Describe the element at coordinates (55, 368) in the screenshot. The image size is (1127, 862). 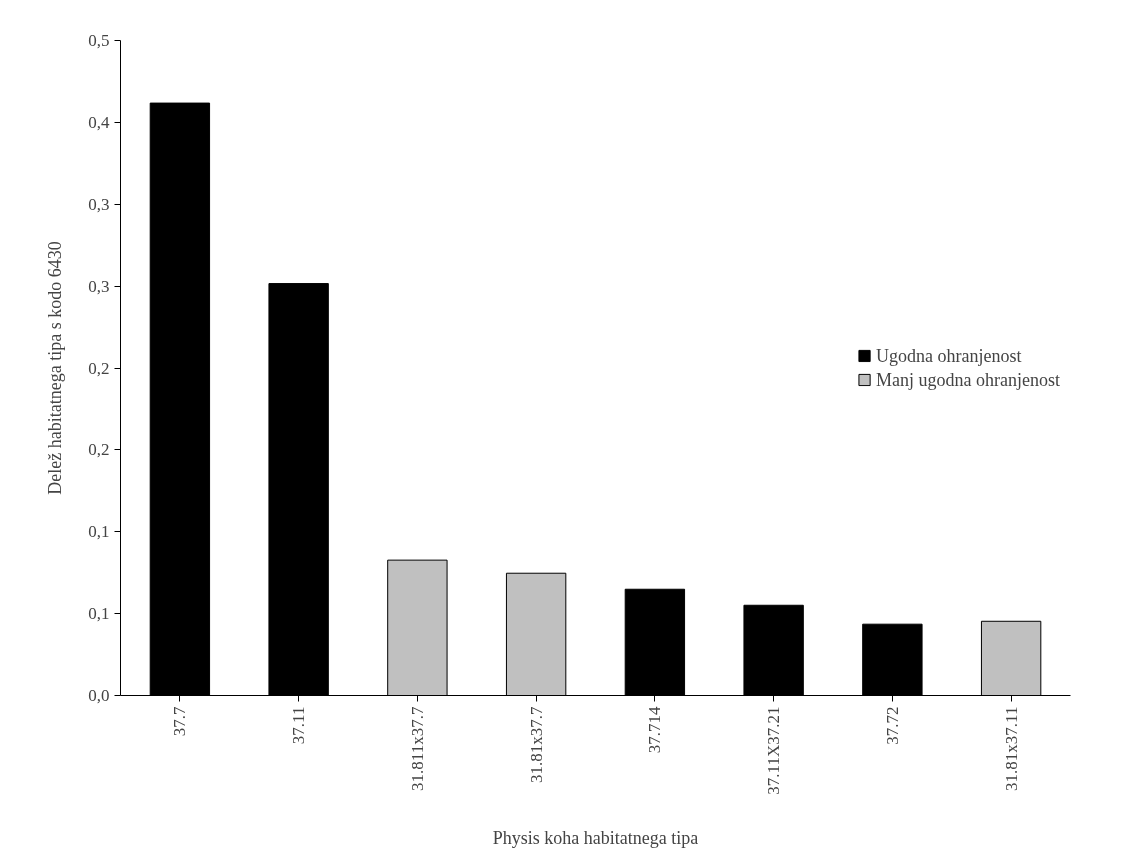
I see `y-axis-title: Delež habitatnega tipa s kodo 6430` at that location.